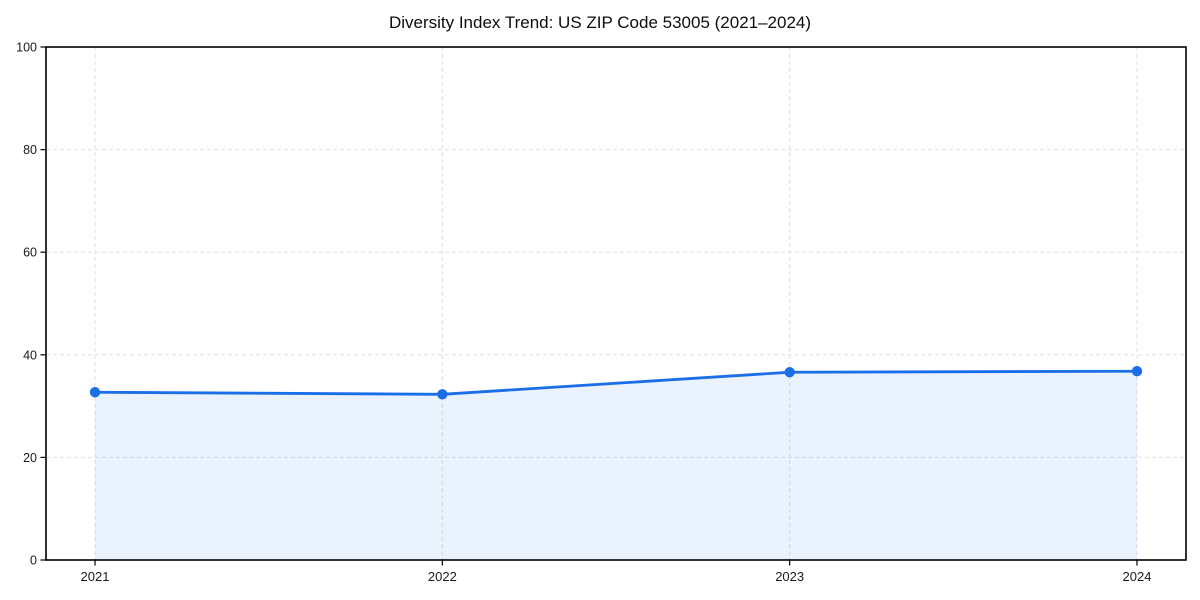  What do you see at coordinates (616, 382) in the screenshot?
I see `trend-line` at bounding box center [616, 382].